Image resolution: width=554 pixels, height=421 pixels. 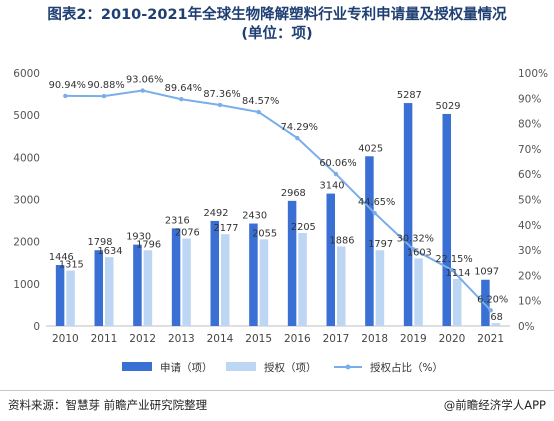 I want to click on data-label-apply: 1798, so click(x=100, y=242).